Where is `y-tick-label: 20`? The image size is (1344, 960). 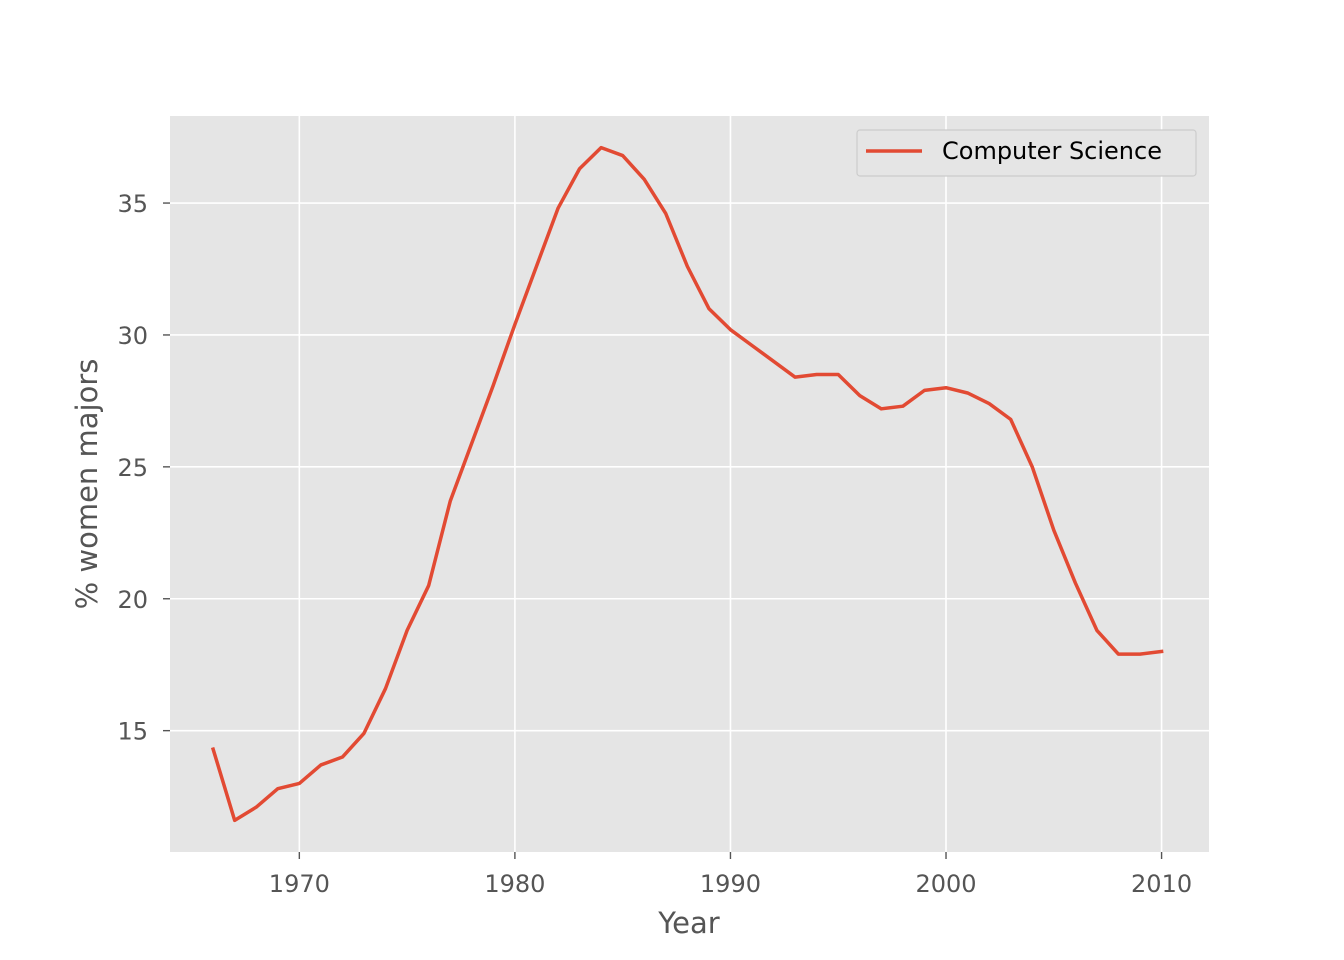
y-tick-label: 20 is located at coordinates (132, 600).